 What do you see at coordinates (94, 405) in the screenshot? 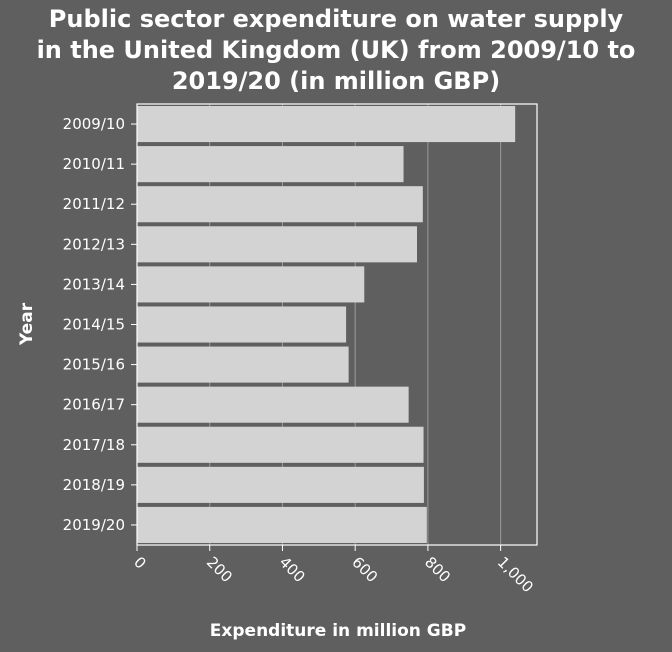
I see `y-tick-label: 2016/17` at bounding box center [94, 405].